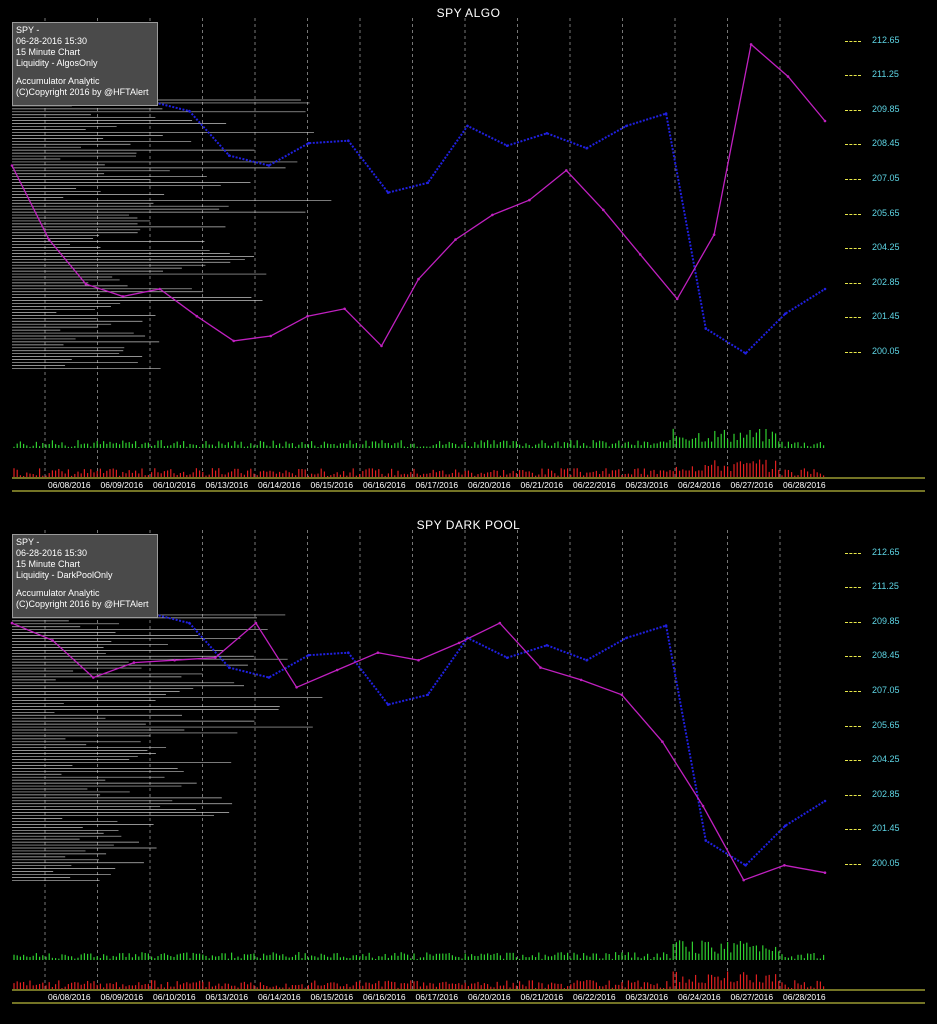 The image size is (937, 1024). What do you see at coordinates (64, 575) in the screenshot?
I see `info-liquidity: Liquidity - DarkPoolOnly` at bounding box center [64, 575].